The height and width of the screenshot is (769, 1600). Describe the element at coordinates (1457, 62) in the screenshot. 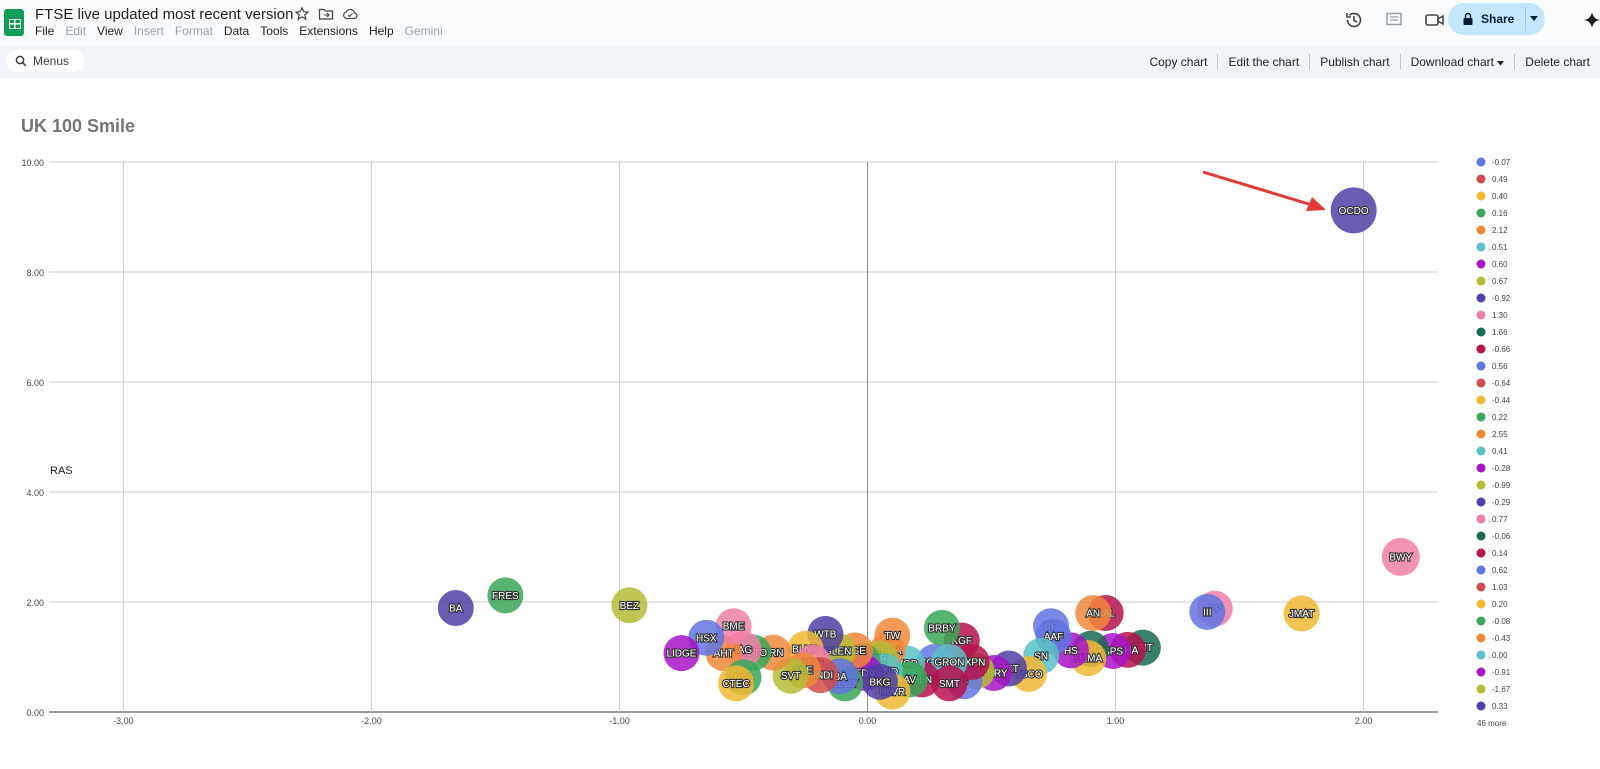

I see `download-chart-button: Download chart` at that location.